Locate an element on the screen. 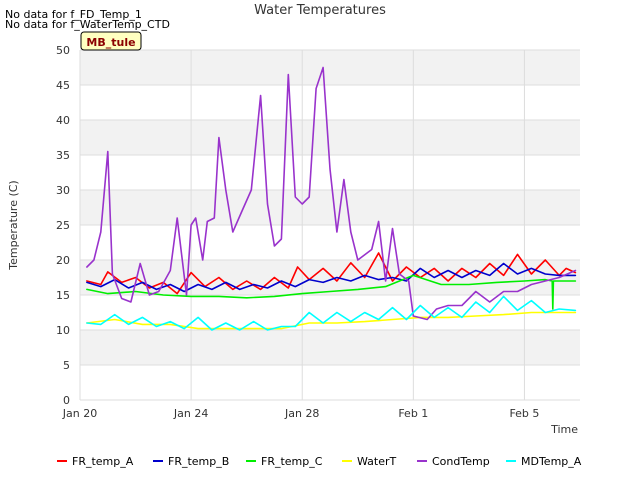 Image resolution: width=640 pixels, height=480 pixels. y-axis-ticks: 0 5 10 15 20 25 30 35 40 45 50 is located at coordinates (63, 225).